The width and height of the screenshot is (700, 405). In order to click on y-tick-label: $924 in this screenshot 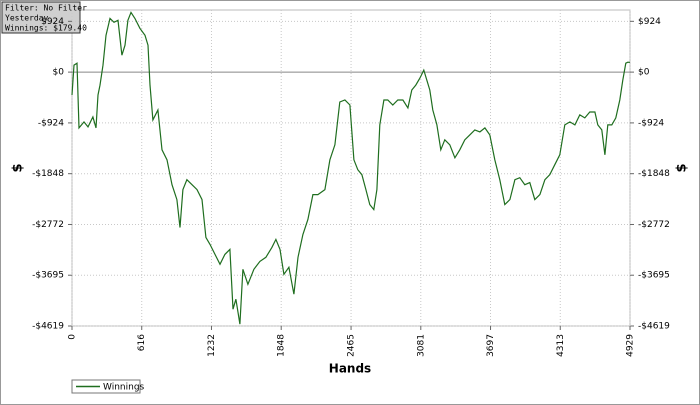, I will do `click(52, 22)`.